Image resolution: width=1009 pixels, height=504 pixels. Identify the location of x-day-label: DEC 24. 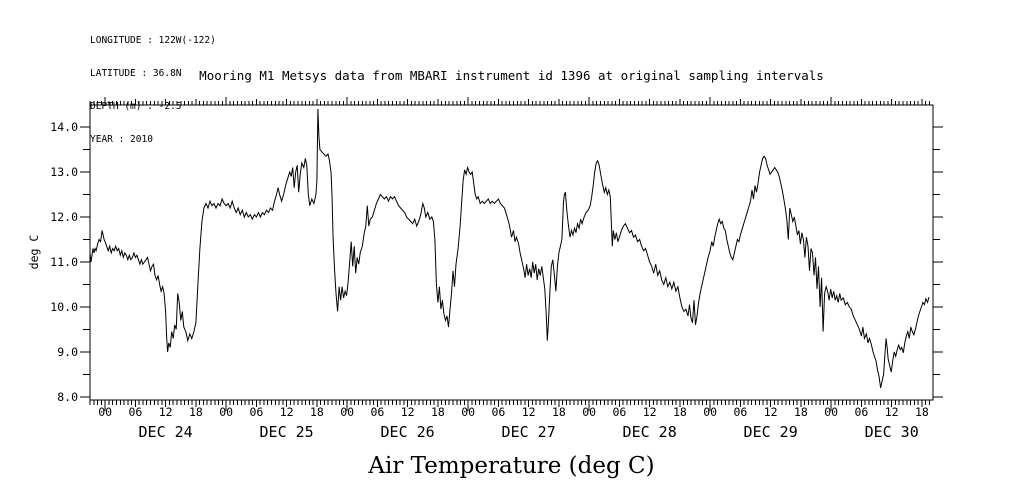
(166, 432).